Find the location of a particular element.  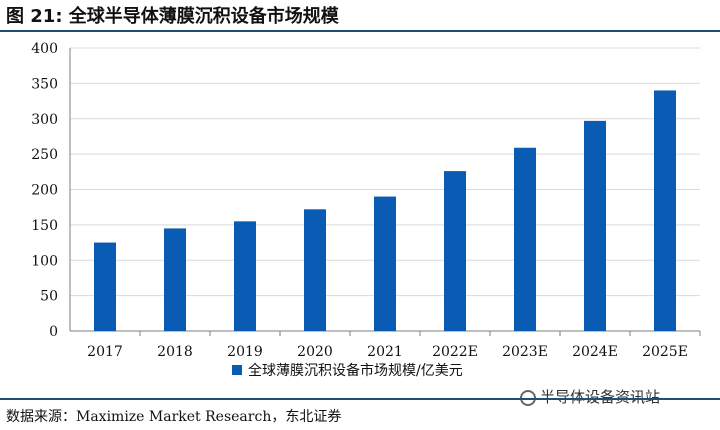

wechat-icon is located at coordinates (528, 397).